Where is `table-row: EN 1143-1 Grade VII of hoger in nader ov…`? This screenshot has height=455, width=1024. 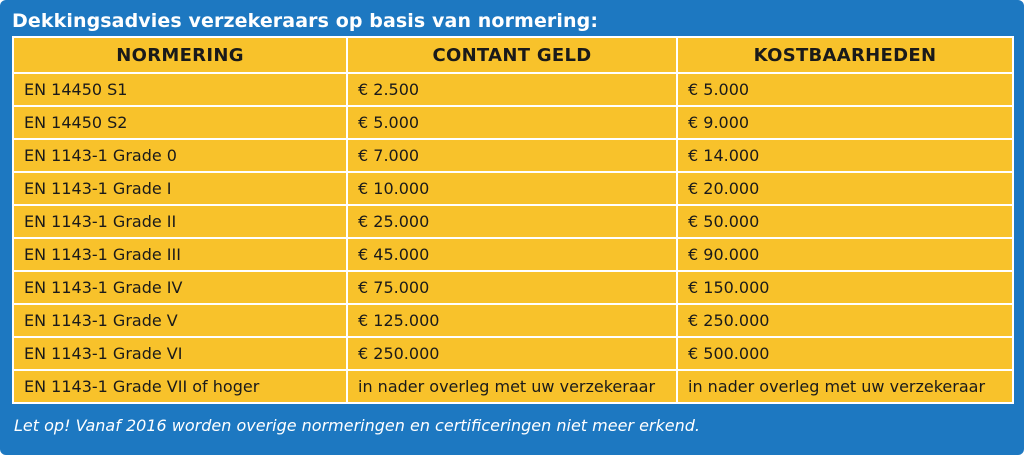 table-row: EN 1143-1 Grade VII of hoger in nader ov… is located at coordinates (513, 386).